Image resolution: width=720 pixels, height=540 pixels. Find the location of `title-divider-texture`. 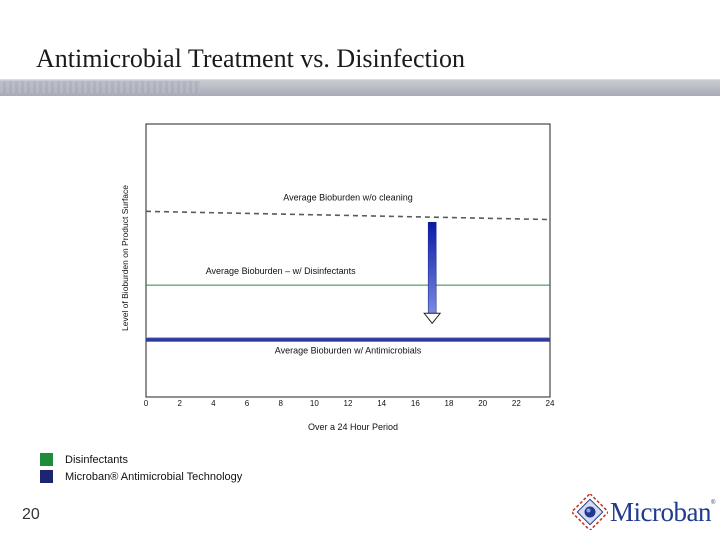

title-divider-texture is located at coordinates (100, 87).